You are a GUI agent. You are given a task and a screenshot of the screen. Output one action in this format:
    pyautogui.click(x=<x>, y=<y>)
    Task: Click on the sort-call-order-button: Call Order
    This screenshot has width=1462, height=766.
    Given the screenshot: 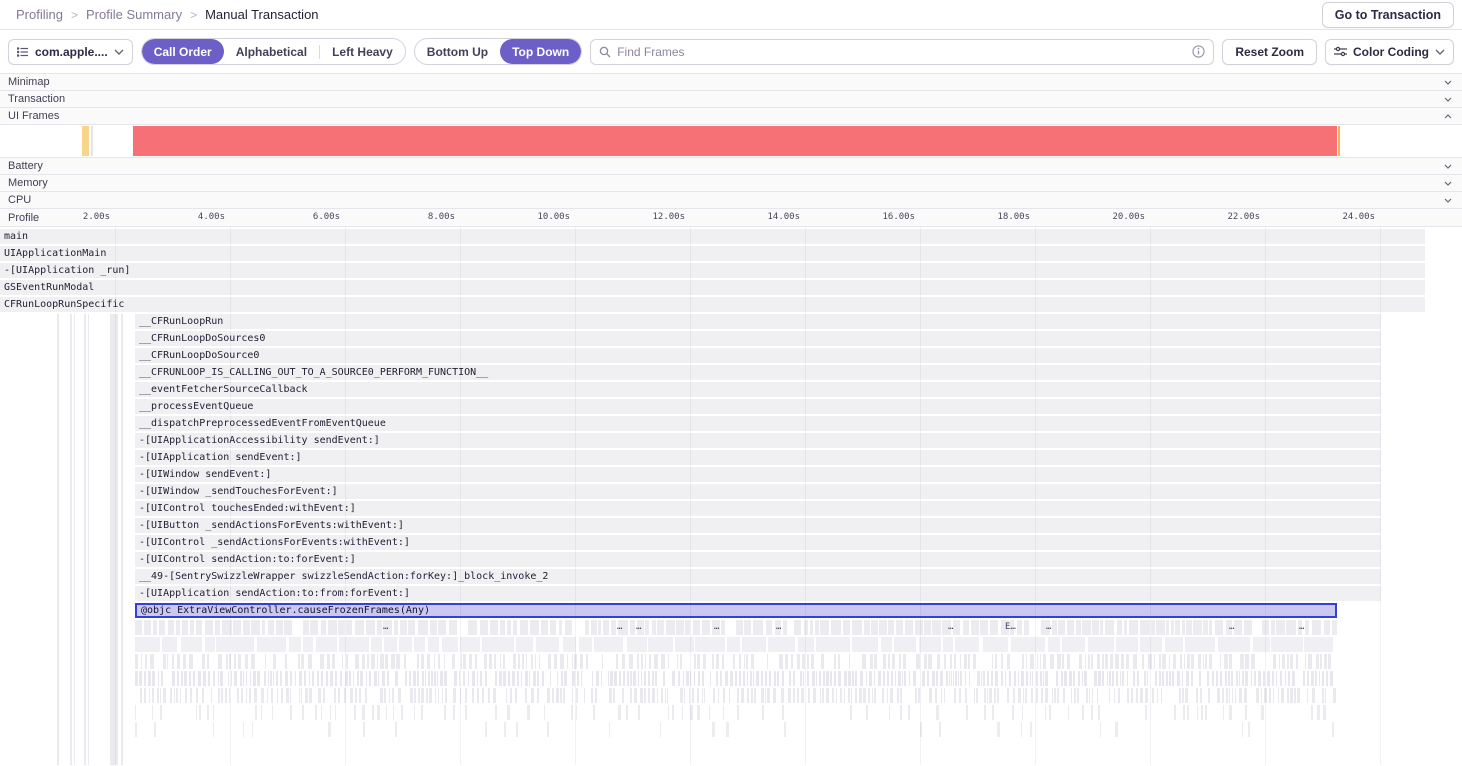 What is the action you would take?
    pyautogui.click(x=182, y=51)
    